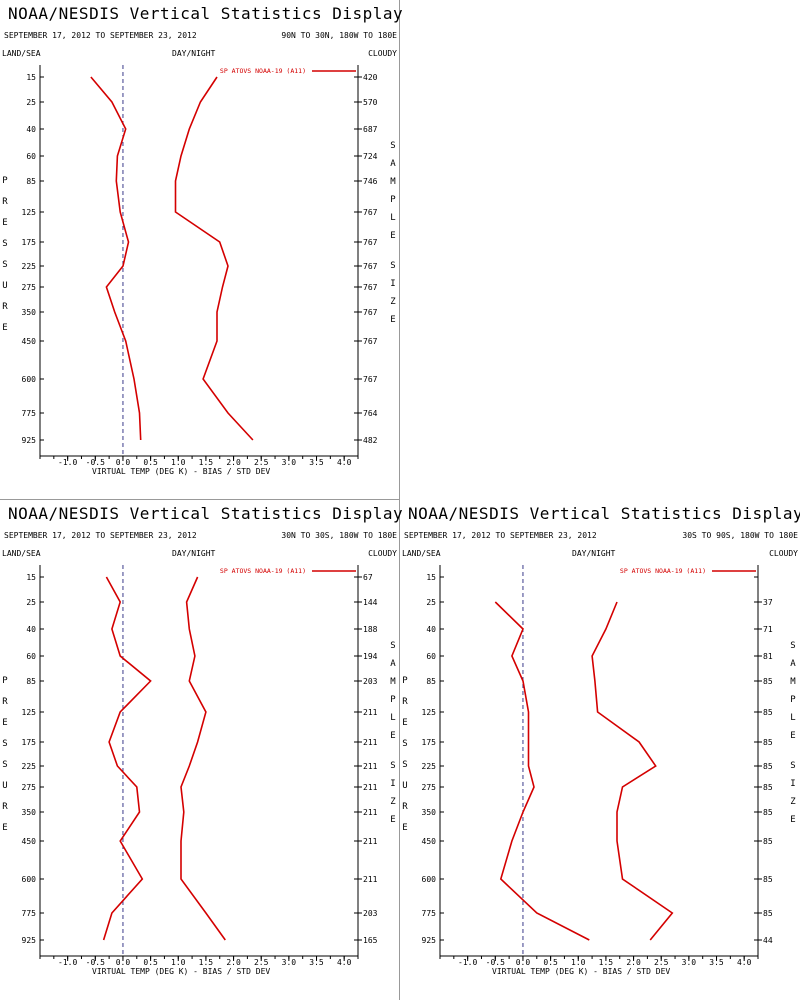 The image size is (800, 1000). I want to click on x-tick-label: 1.5, so click(206, 962).